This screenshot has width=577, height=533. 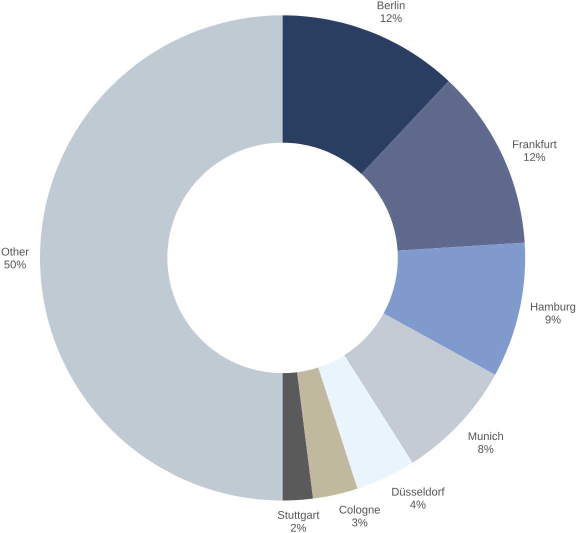 What do you see at coordinates (535, 144) in the screenshot?
I see `slice-label: Frankfurt` at bounding box center [535, 144].